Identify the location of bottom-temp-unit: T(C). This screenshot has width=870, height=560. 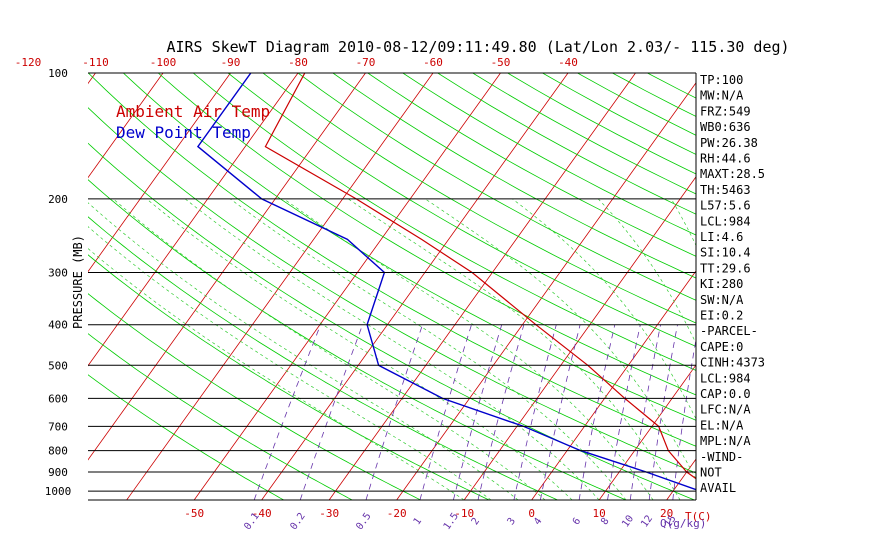
(698, 516).